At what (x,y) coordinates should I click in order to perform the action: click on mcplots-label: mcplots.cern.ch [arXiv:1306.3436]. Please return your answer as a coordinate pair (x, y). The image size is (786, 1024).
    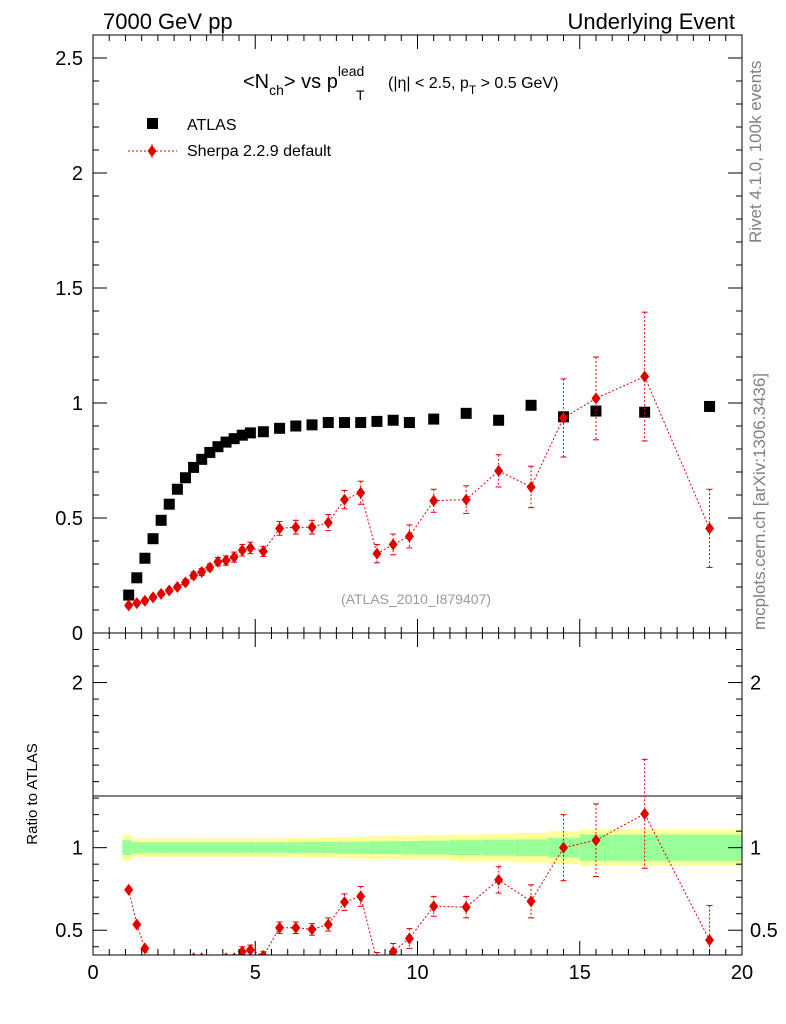
    Looking at the image, I should click on (759, 501).